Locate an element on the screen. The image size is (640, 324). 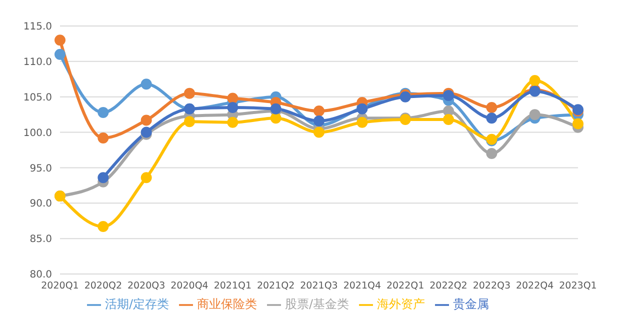
x-tick-label: 2021Q1 is located at coordinates (233, 286).